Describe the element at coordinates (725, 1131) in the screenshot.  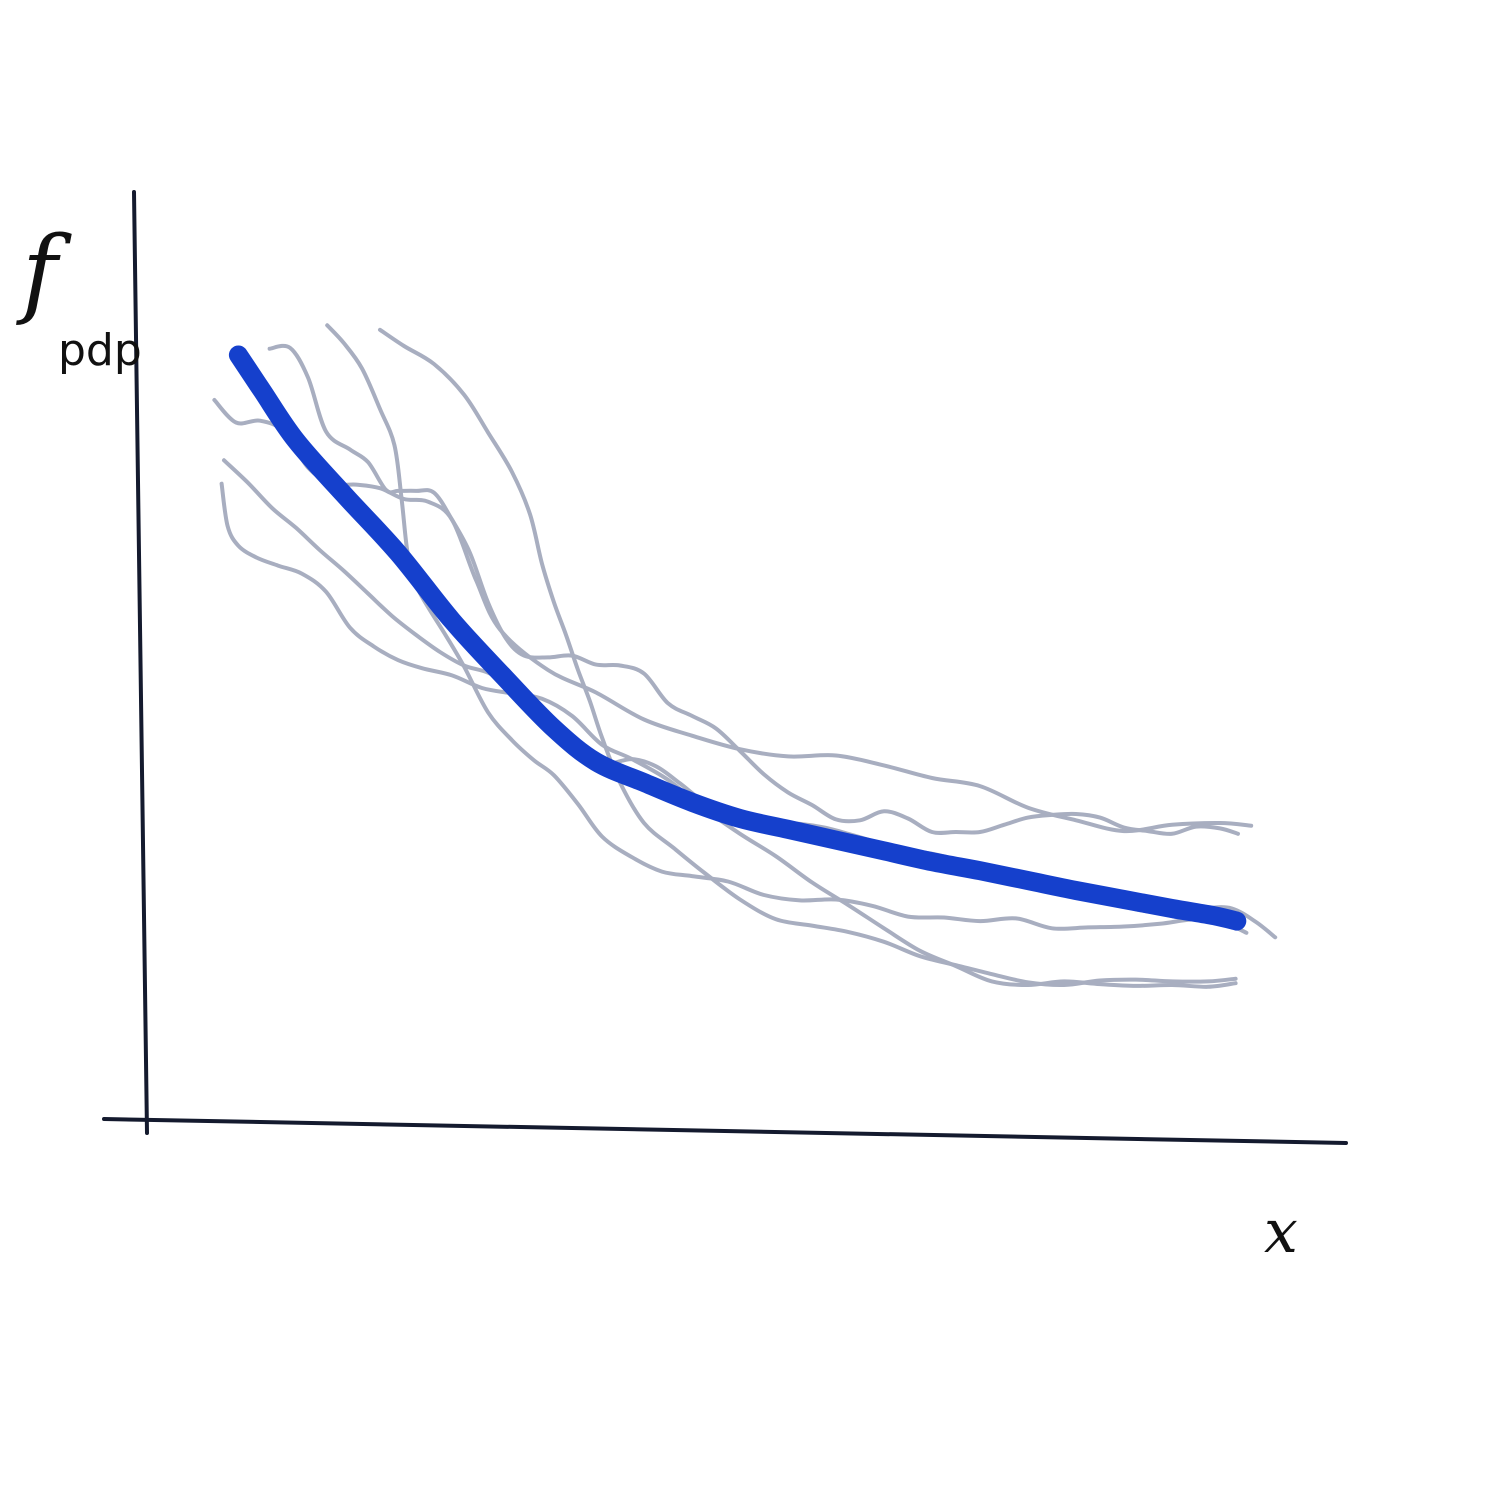
I see `x-axis` at that location.